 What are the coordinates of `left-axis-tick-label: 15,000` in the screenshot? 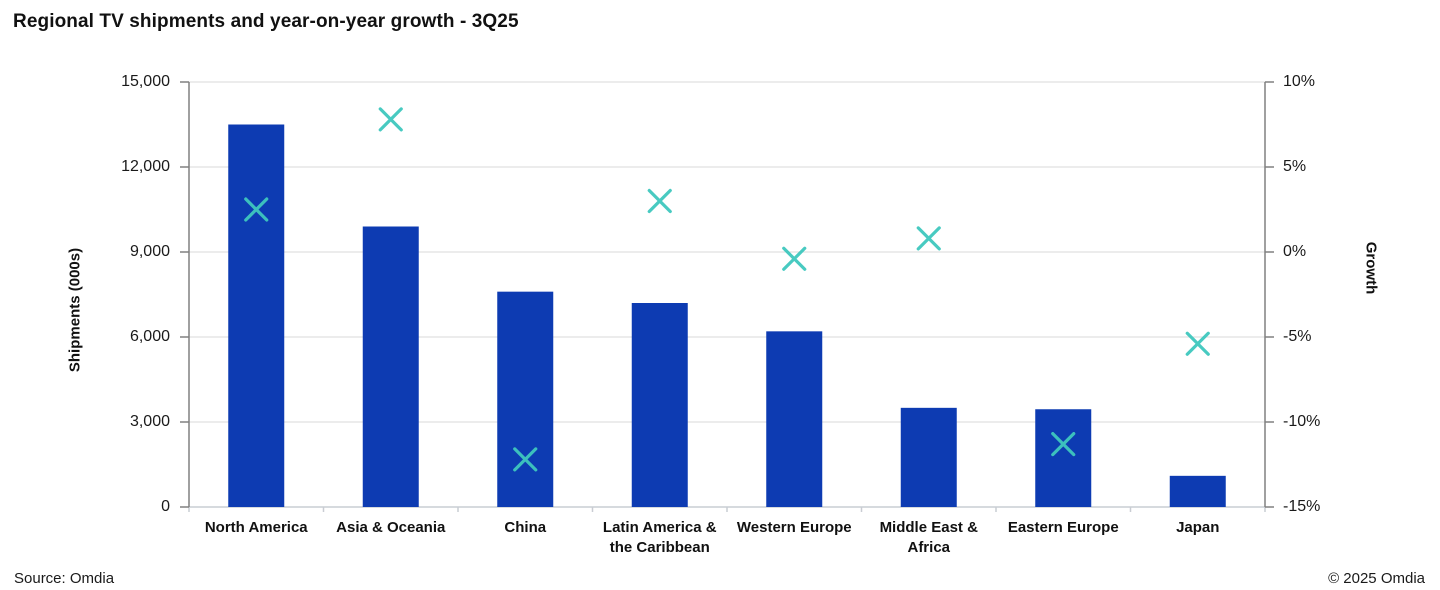 It's located at (145, 81).